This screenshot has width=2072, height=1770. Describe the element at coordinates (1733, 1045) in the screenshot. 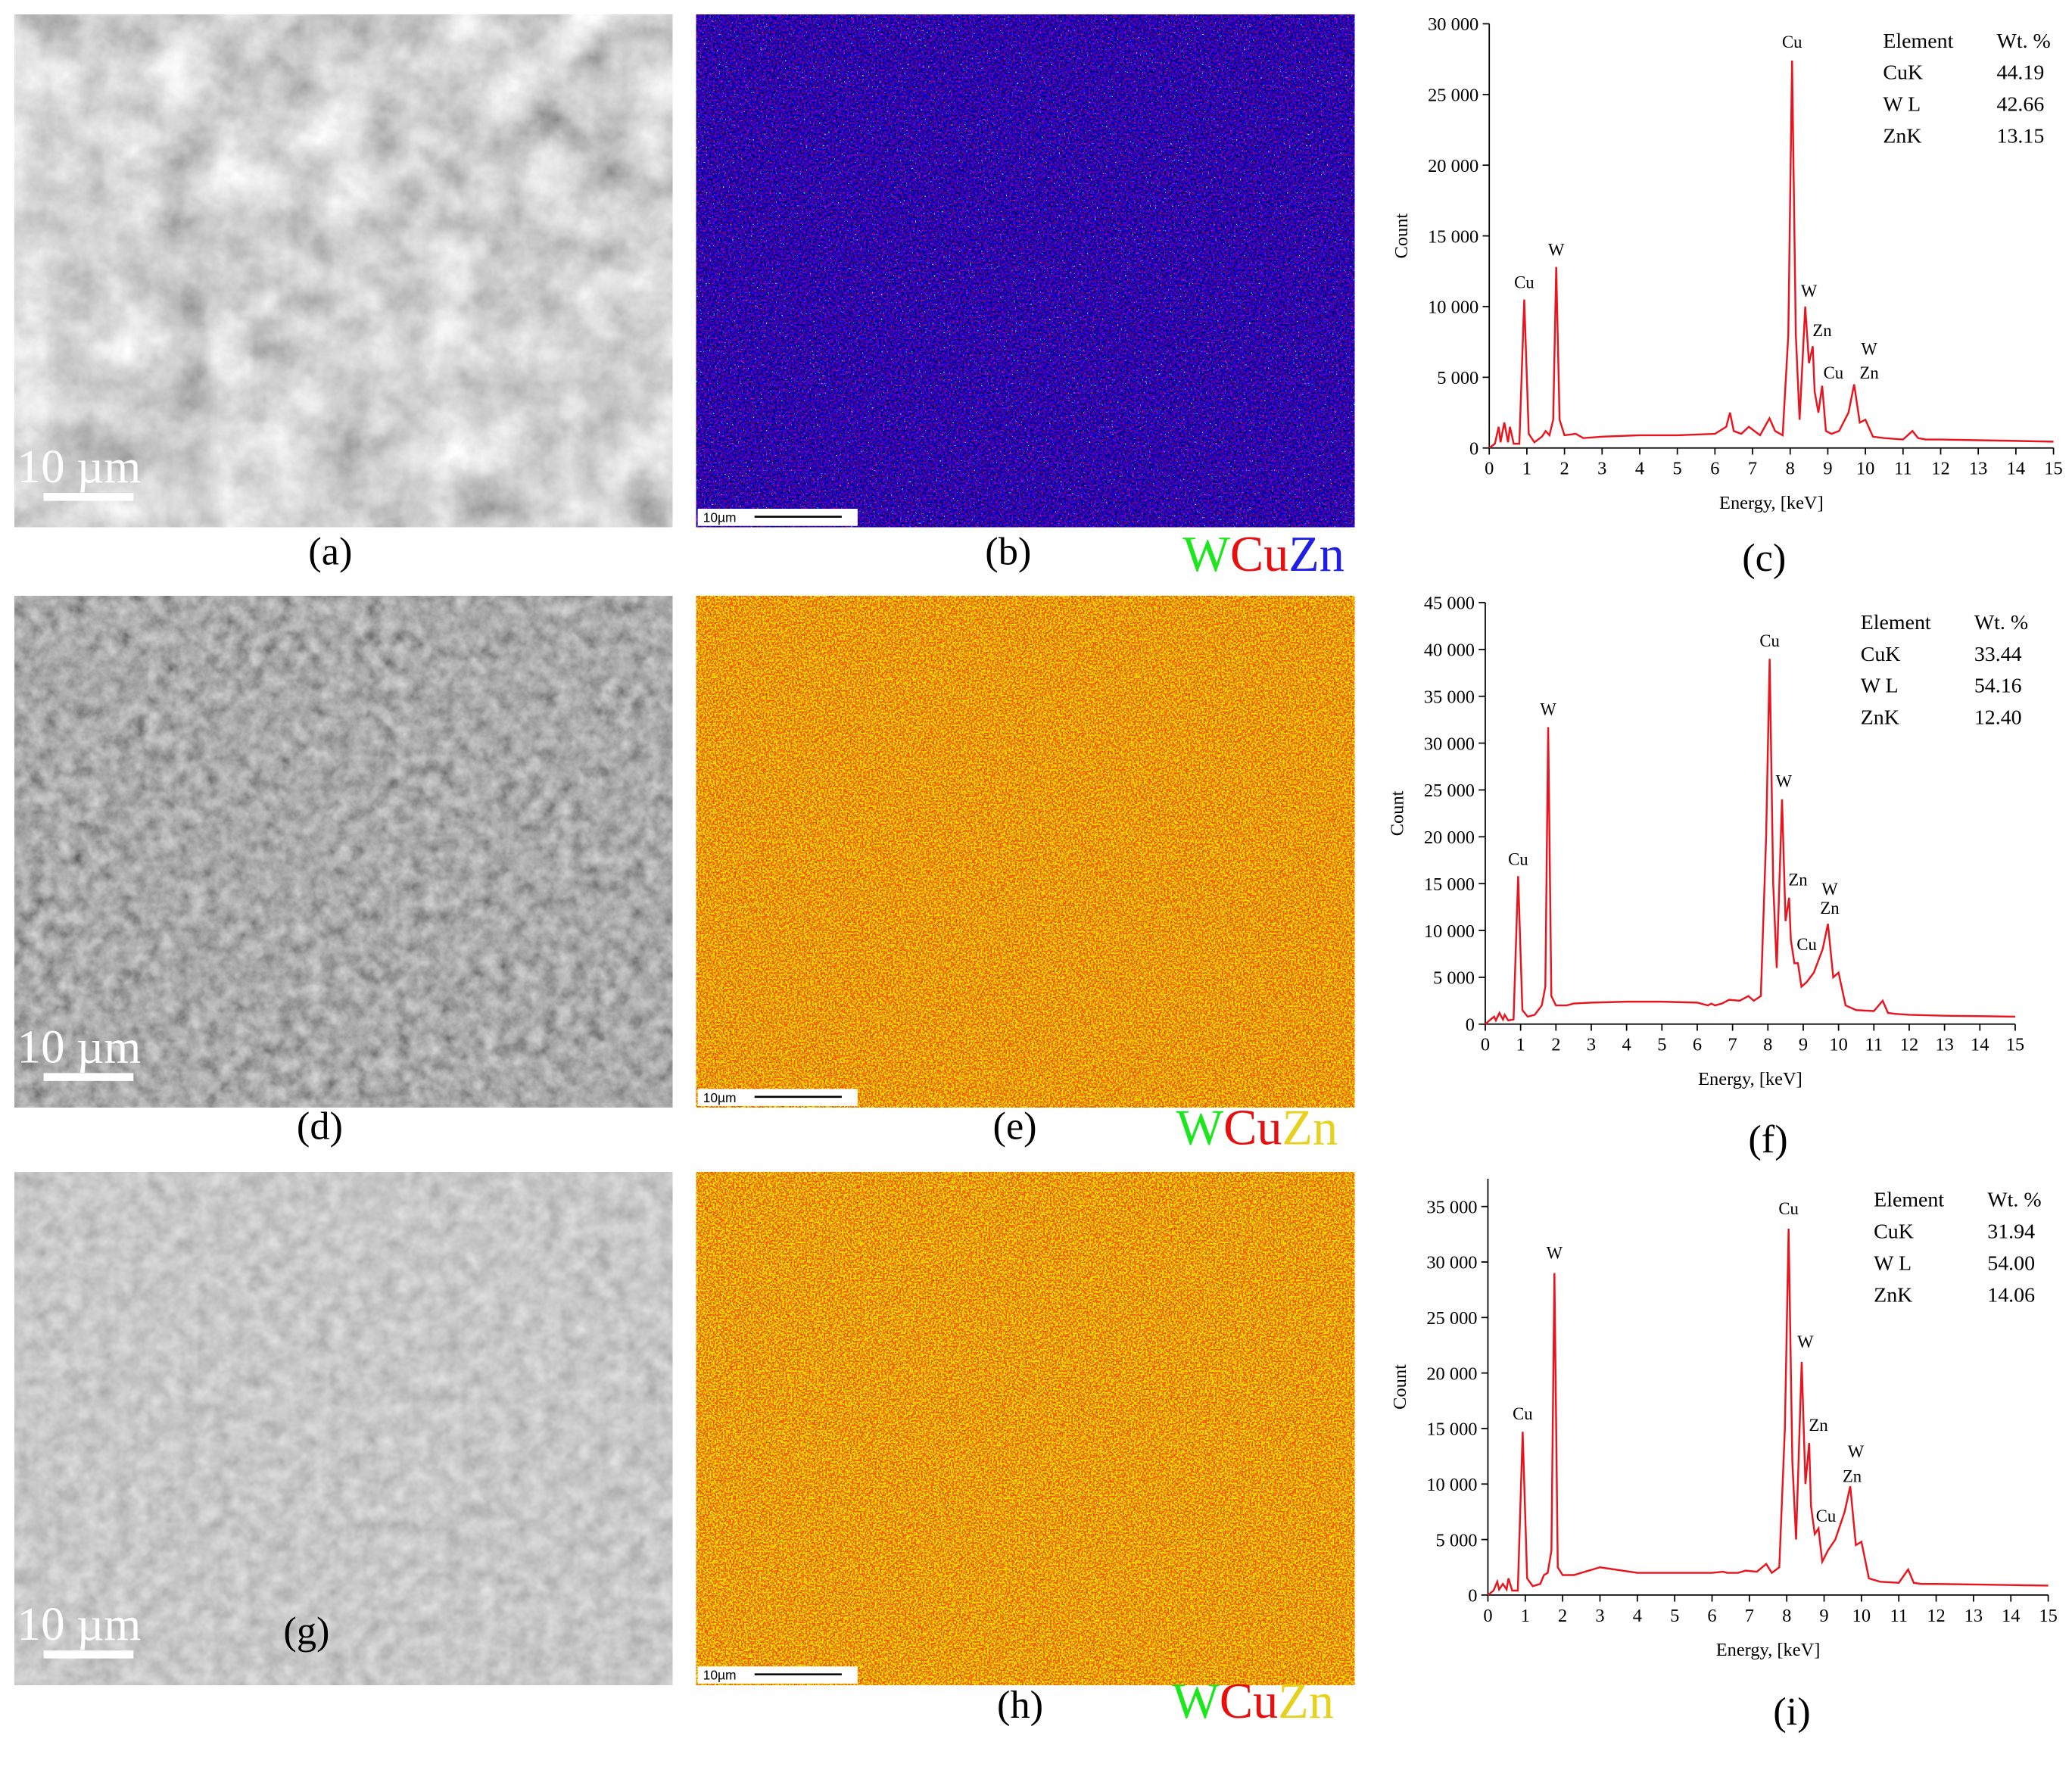

I see `x-tick-label: 7` at that location.